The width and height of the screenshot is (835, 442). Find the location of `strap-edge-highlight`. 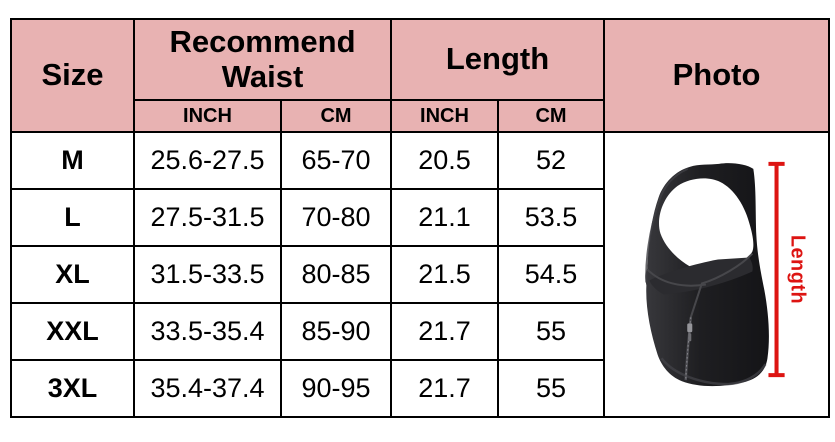

strap-edge-highlight is located at coordinates (667, 225).